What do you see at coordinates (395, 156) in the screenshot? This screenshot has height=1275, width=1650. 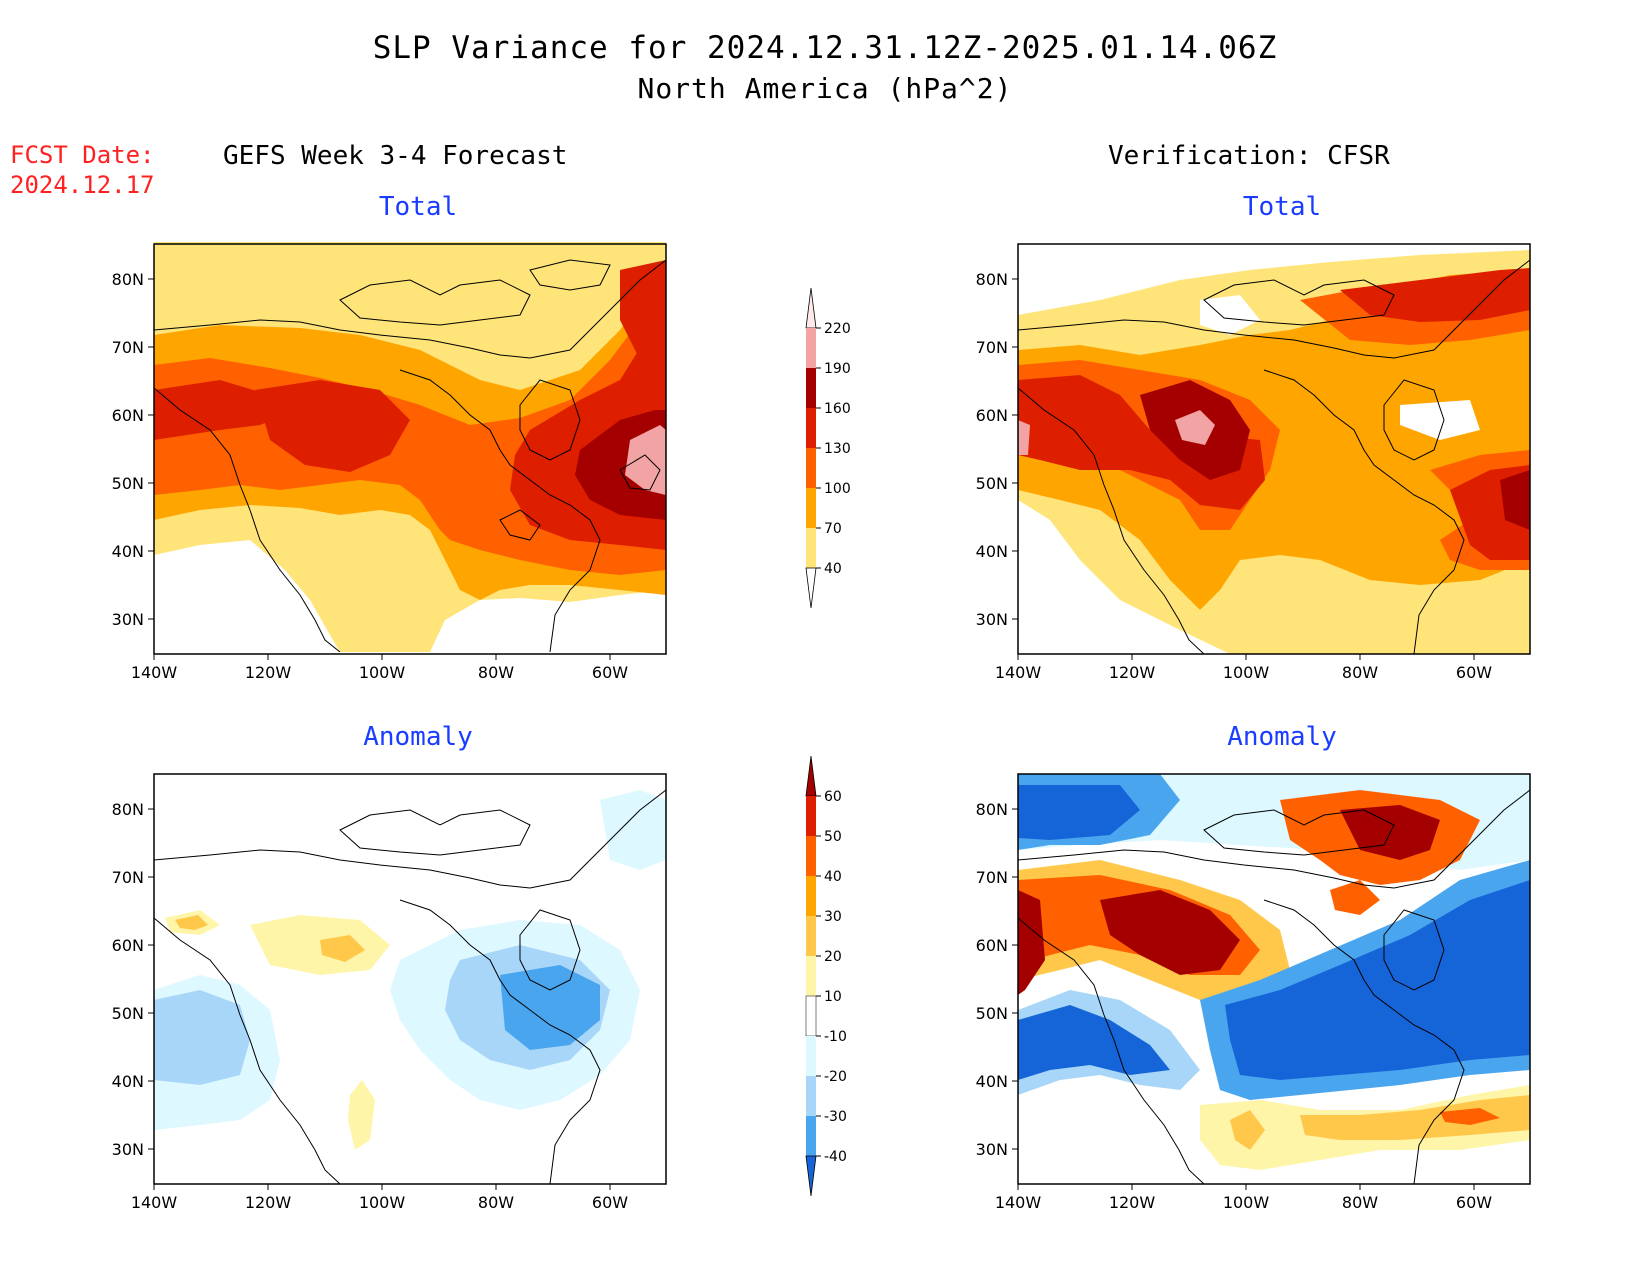 I see `forecast-column-heading: GEFS Week 3-4 Forecast` at bounding box center [395, 156].